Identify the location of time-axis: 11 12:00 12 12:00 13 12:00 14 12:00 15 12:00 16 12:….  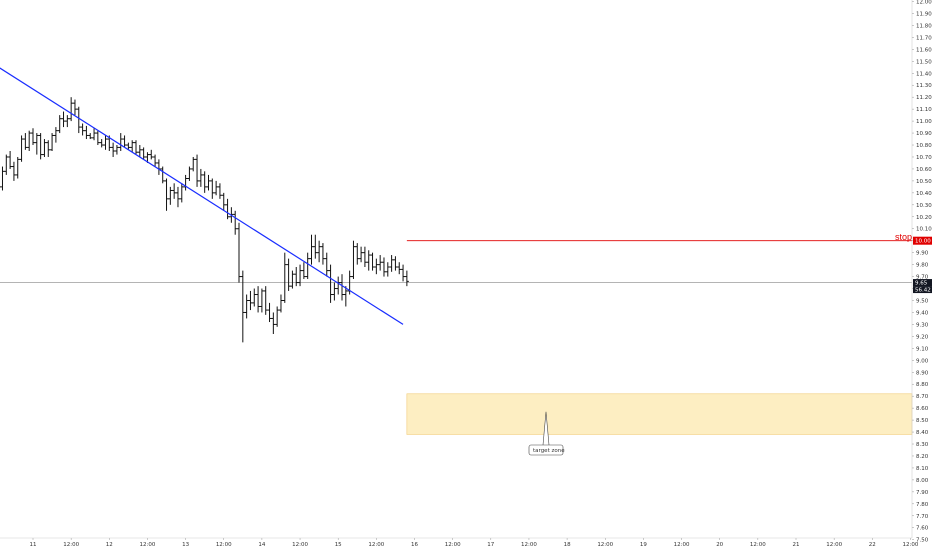
(459, 542).